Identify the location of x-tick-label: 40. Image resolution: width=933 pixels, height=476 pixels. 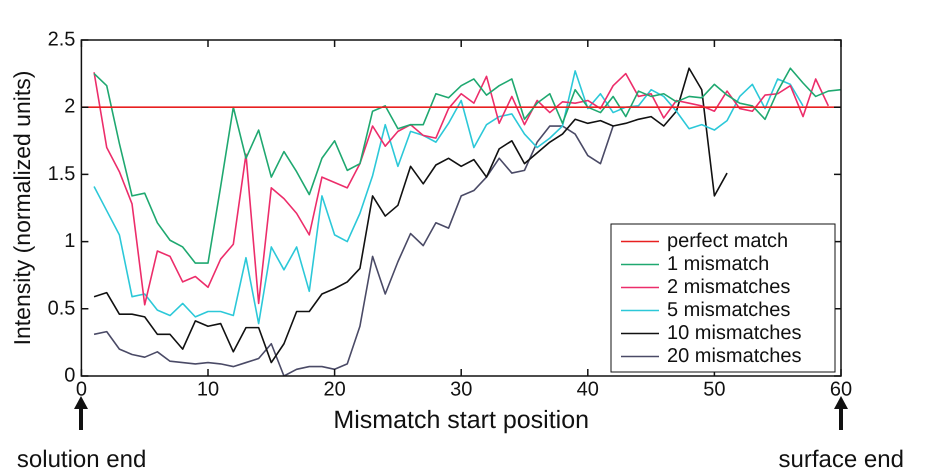
(587, 389).